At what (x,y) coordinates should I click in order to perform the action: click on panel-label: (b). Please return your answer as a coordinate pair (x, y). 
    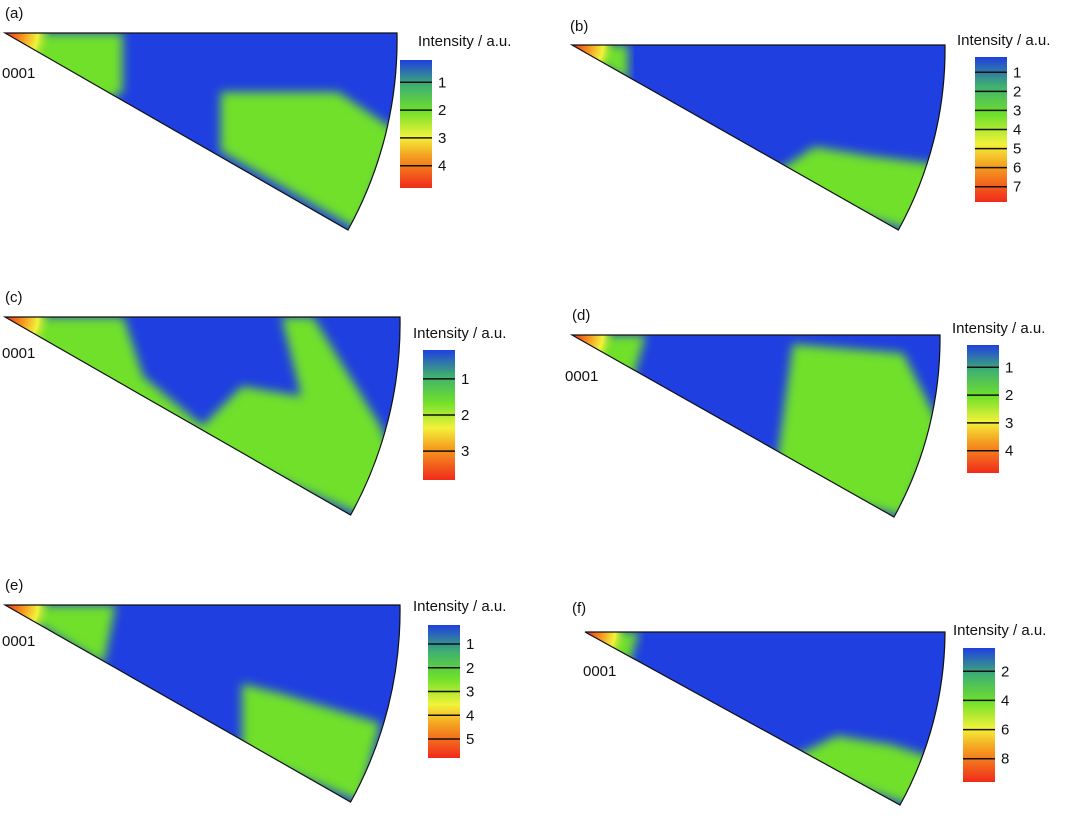
    Looking at the image, I should click on (579, 26).